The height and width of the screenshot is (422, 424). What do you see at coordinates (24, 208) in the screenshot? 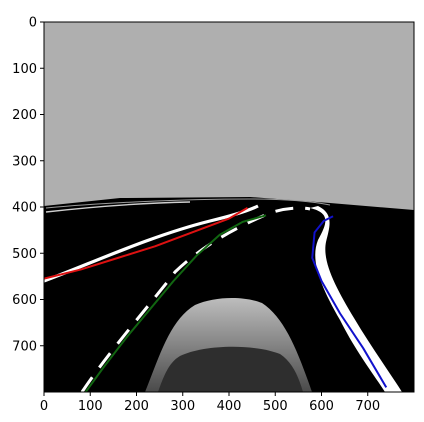
I see `y-tick-label: 400` at bounding box center [24, 208].